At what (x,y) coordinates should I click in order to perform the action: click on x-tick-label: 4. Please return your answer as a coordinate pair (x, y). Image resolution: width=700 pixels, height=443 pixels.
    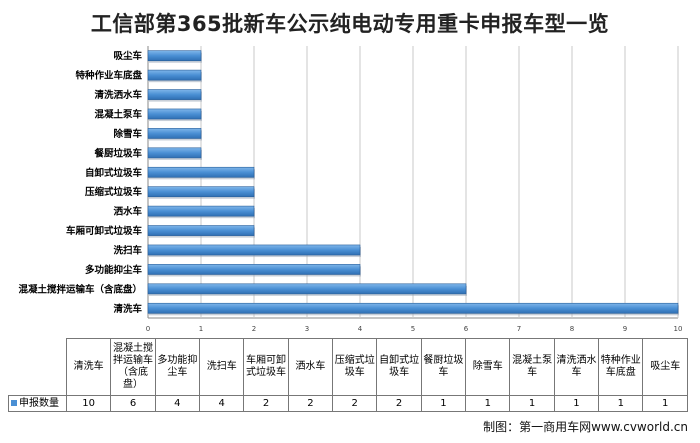
    Looking at the image, I should click on (360, 329).